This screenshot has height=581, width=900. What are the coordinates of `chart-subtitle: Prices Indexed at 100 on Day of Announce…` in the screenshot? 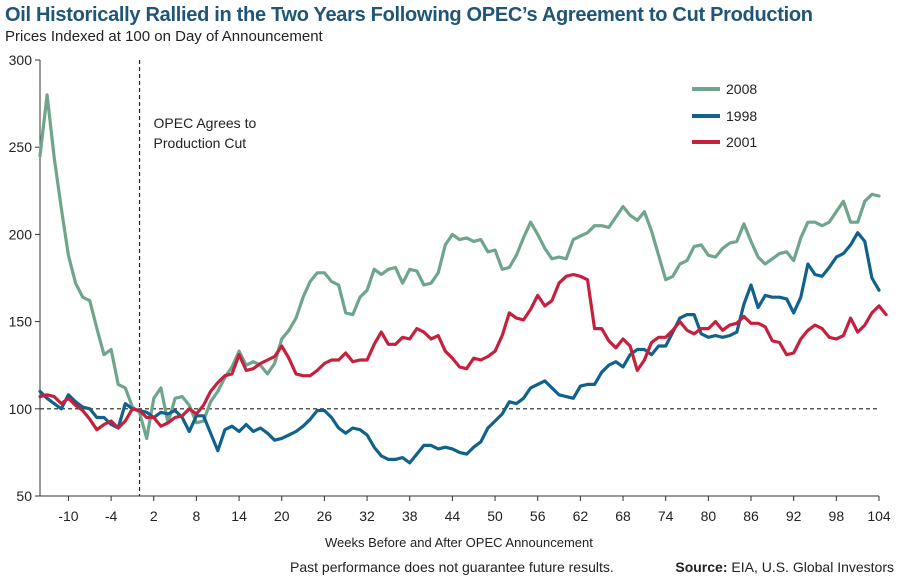 It's located at (164, 36).